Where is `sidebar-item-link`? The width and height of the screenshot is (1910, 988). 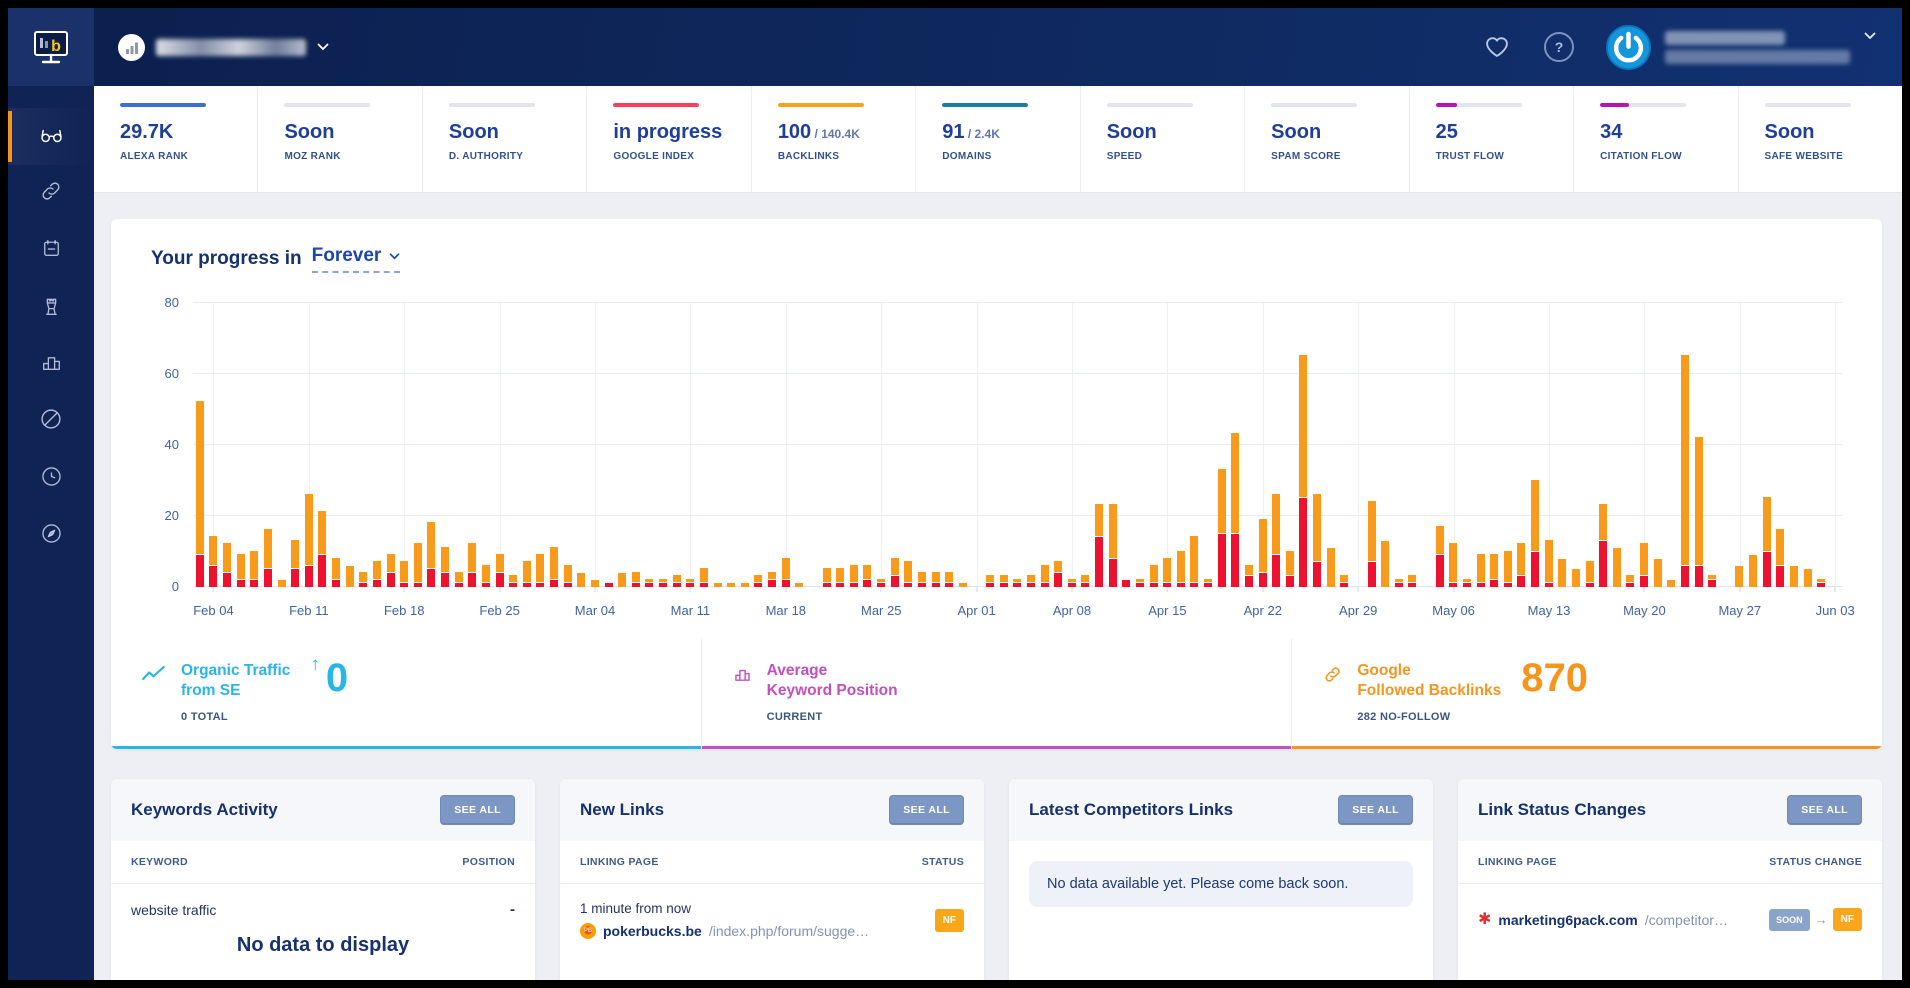 sidebar-item-link is located at coordinates (51, 193).